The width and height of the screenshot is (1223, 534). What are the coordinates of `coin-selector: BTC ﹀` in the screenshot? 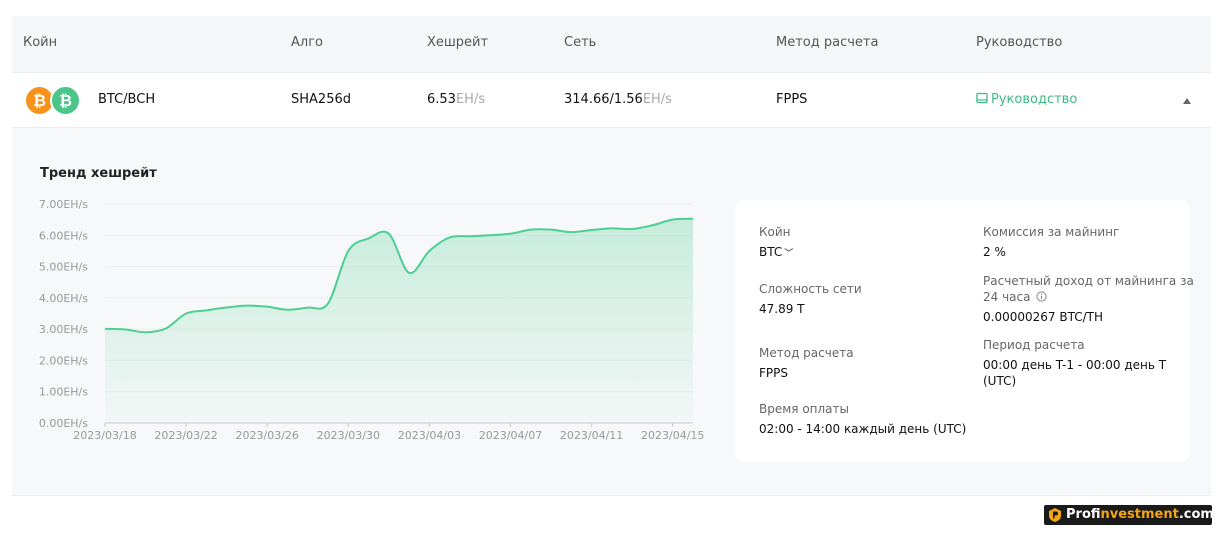 It's located at (776, 253).